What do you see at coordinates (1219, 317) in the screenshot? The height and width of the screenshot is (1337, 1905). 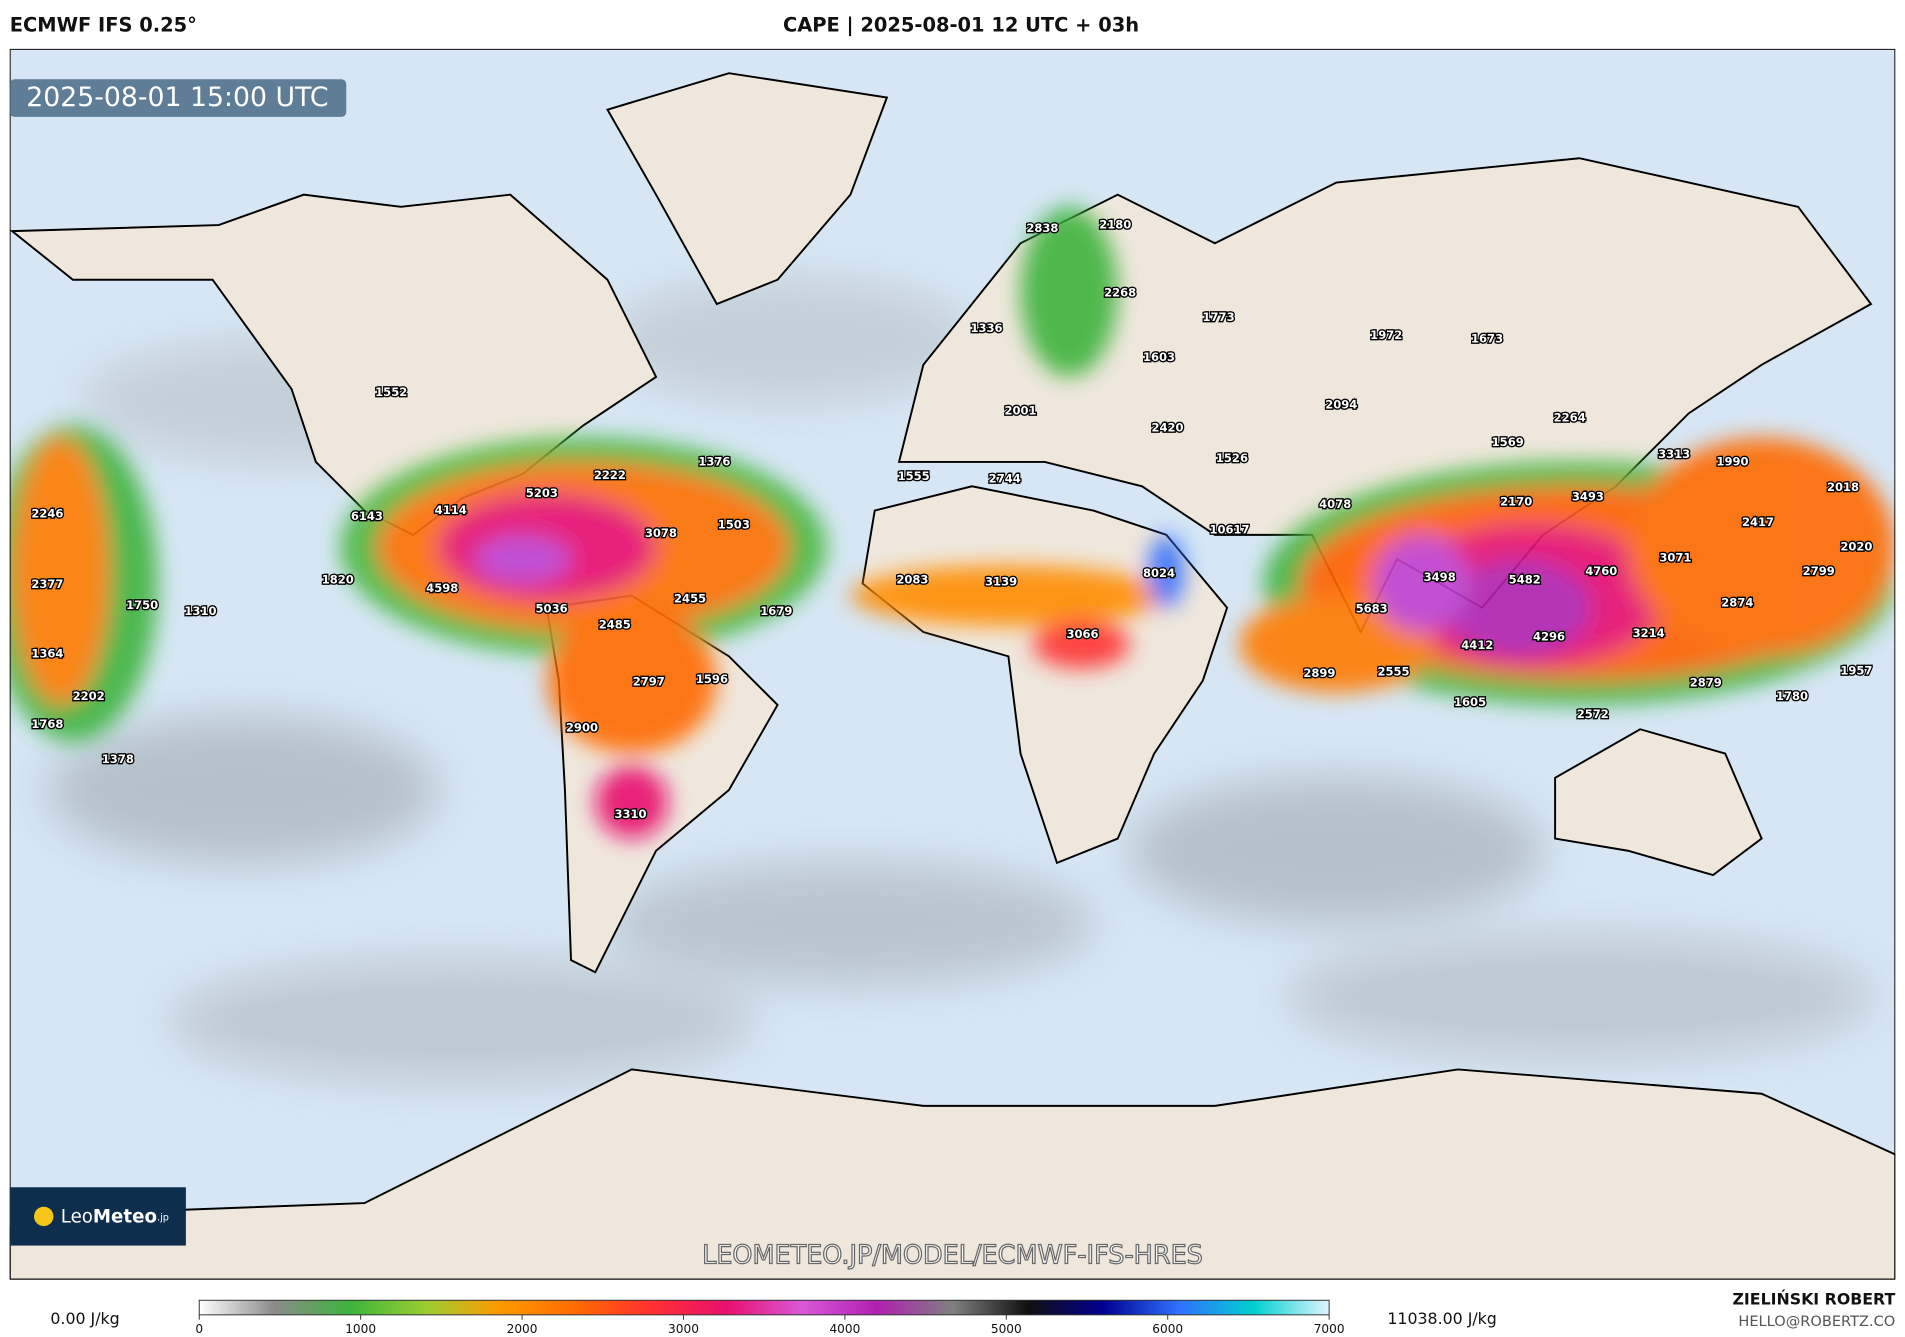 I see `value-label: 1773` at bounding box center [1219, 317].